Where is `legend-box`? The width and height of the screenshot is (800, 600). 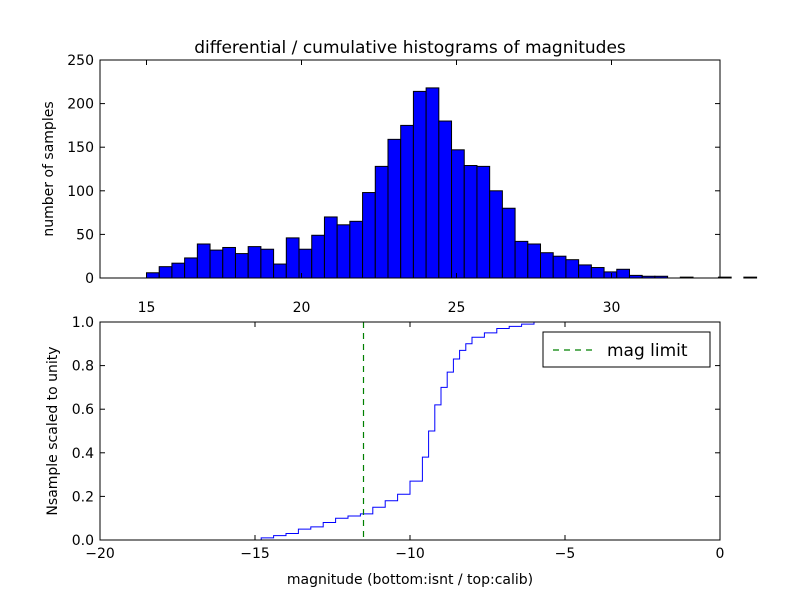 legend-box is located at coordinates (626, 349).